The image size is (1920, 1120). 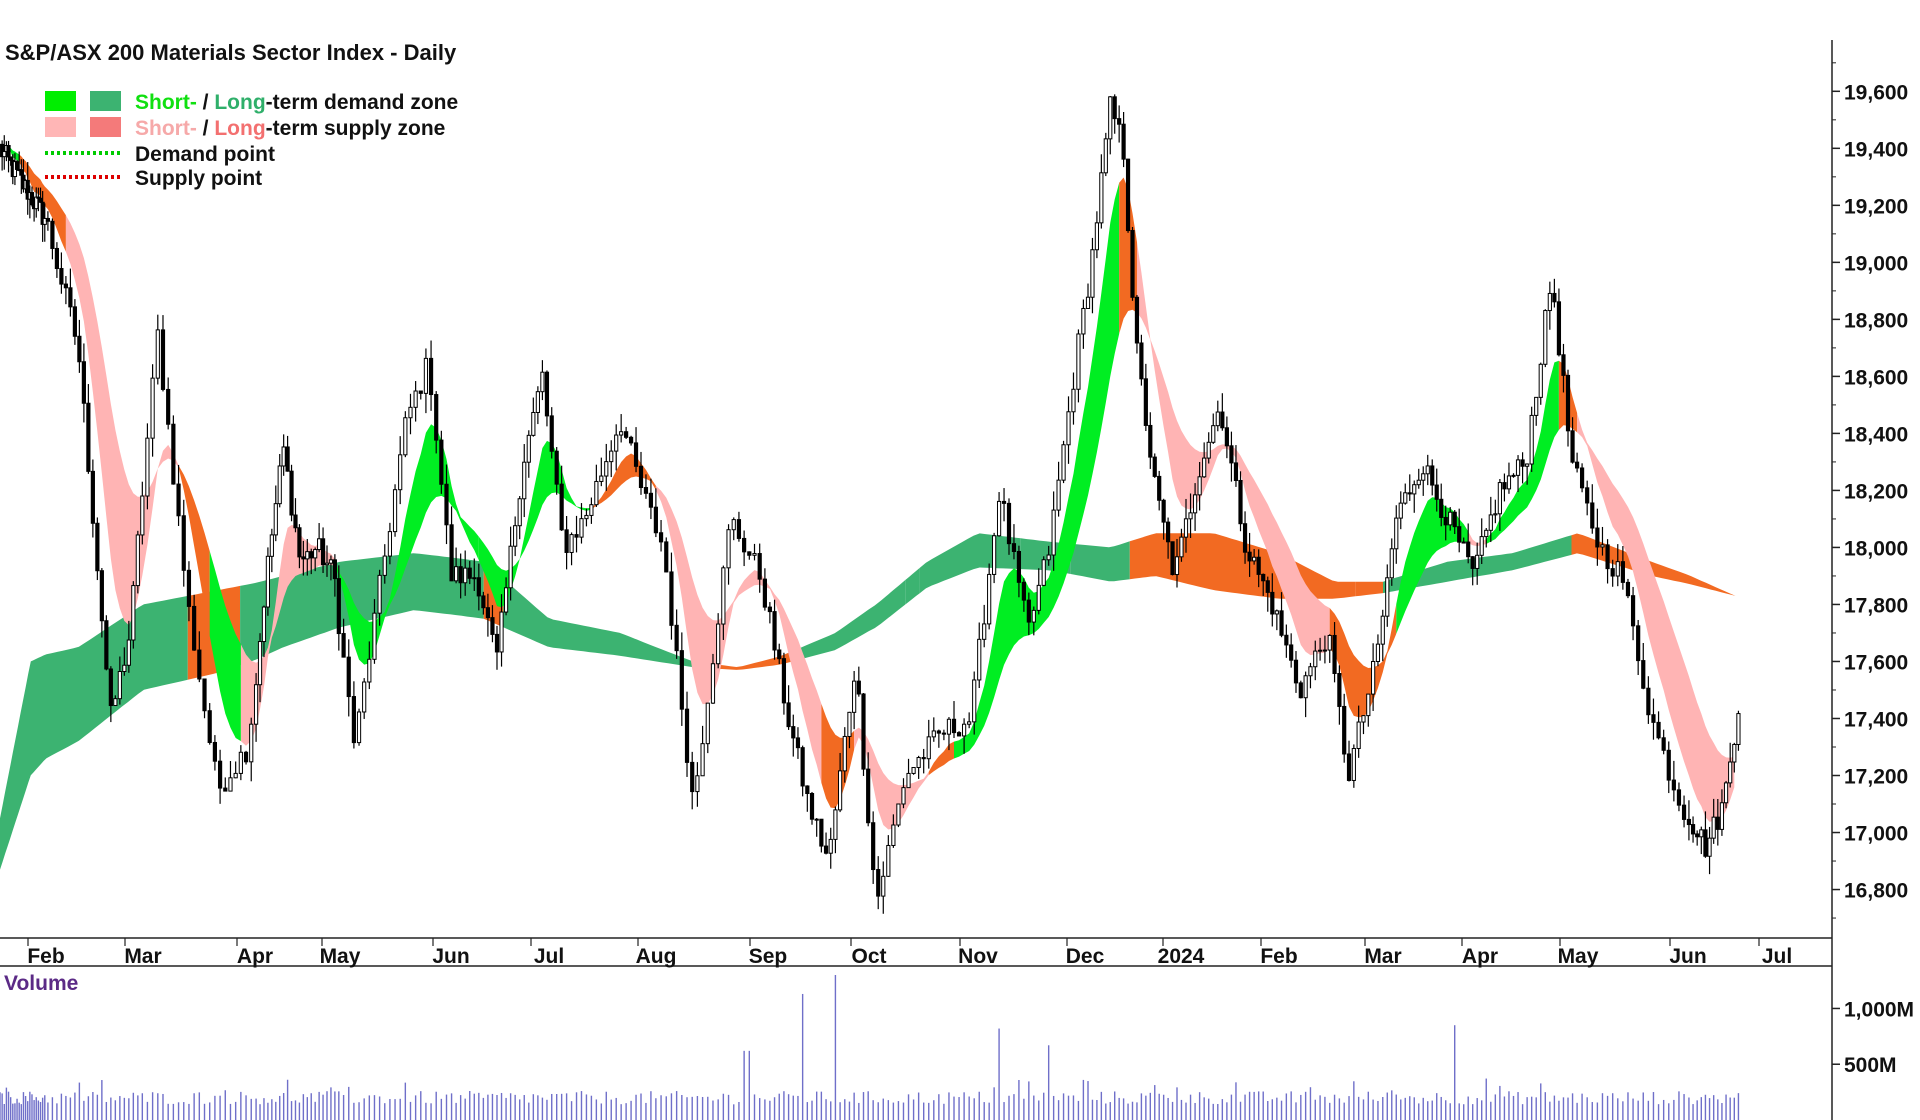 What do you see at coordinates (1876, 662) in the screenshot?
I see `y-tick-label: 17,600` at bounding box center [1876, 662].